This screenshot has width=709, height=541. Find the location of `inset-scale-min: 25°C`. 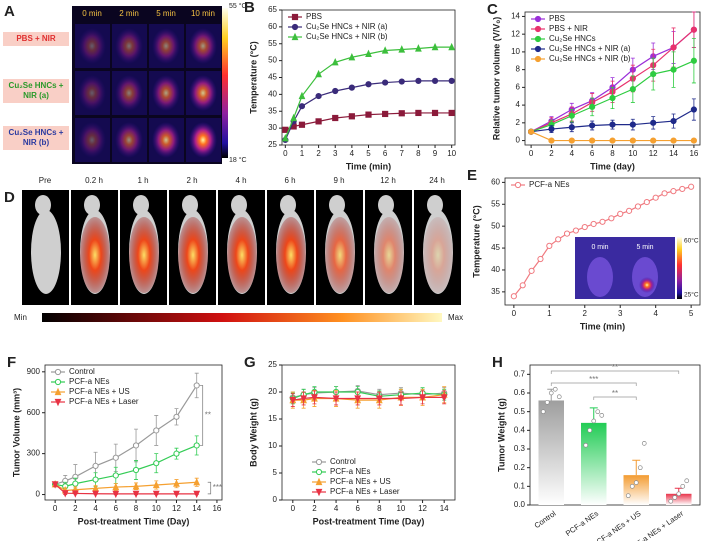

inset-scale-min: 25°C is located at coordinates (691, 295).